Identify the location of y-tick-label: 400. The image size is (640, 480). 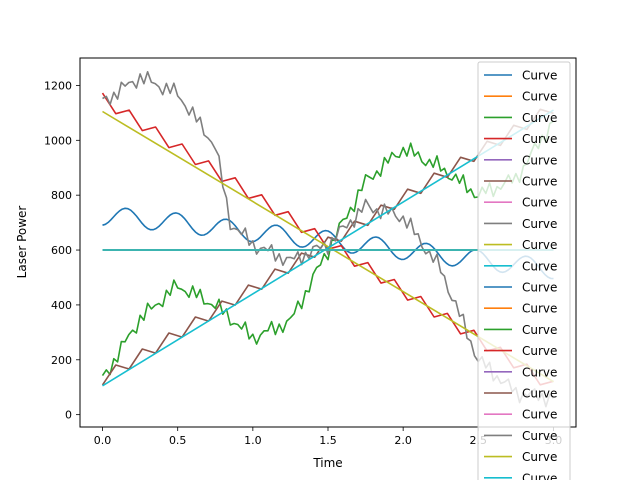
(61, 305).